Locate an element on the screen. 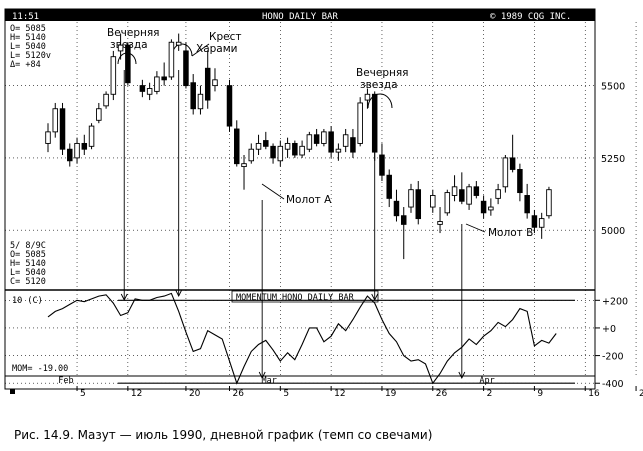 This screenshot has width=643, height=451. y-tick-label: 5500 is located at coordinates (613, 87).